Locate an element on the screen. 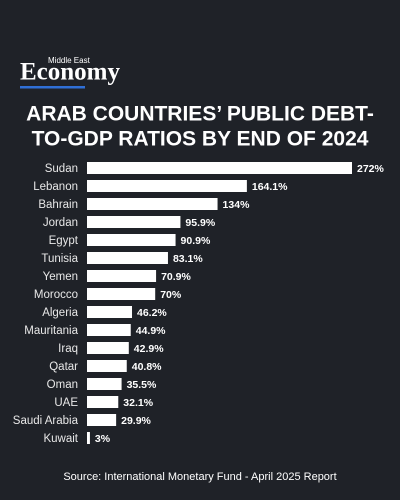 This screenshot has width=400, height=500. category-label: Iraq is located at coordinates (68, 349).